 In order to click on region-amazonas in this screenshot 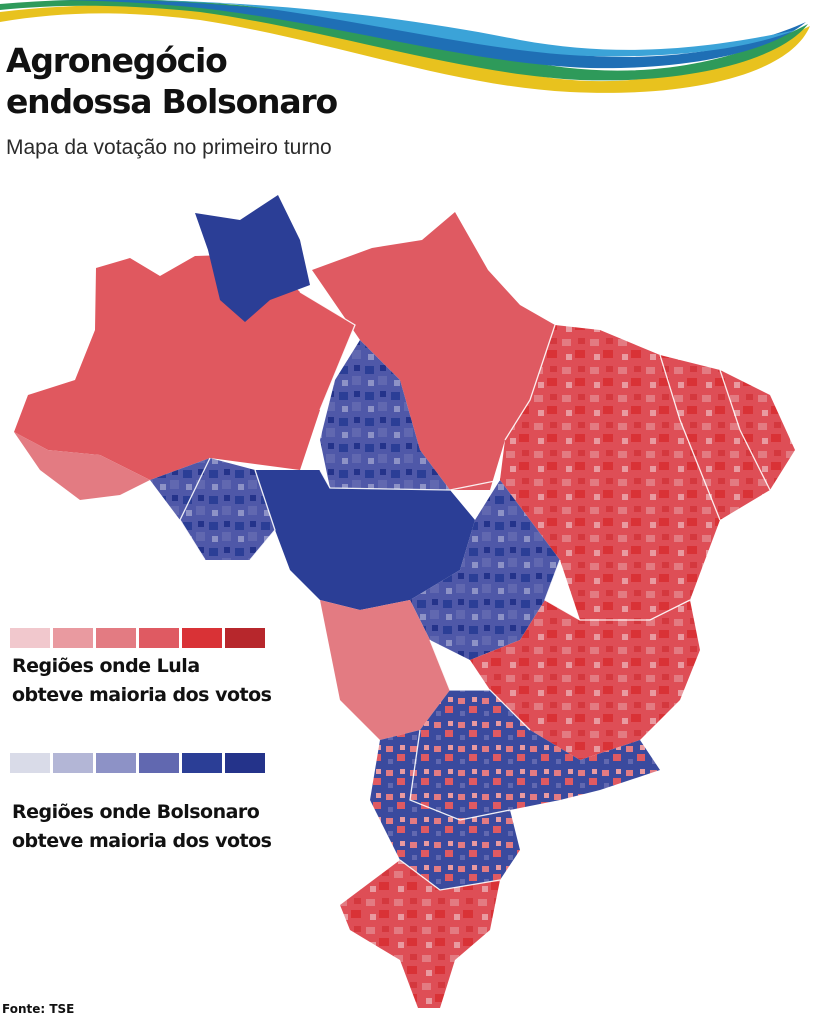, I will do `click(184, 367)`.